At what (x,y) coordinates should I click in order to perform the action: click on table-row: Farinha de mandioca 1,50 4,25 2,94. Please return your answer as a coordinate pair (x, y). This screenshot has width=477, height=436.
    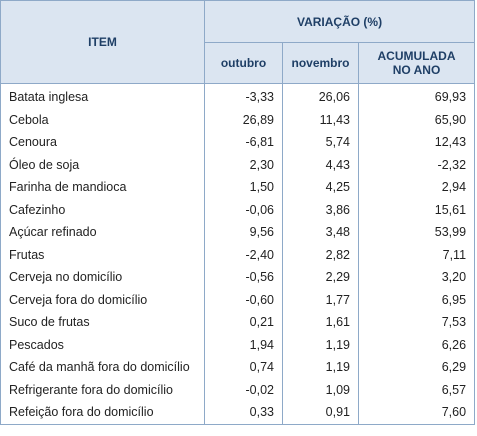
    Looking at the image, I should click on (238, 187).